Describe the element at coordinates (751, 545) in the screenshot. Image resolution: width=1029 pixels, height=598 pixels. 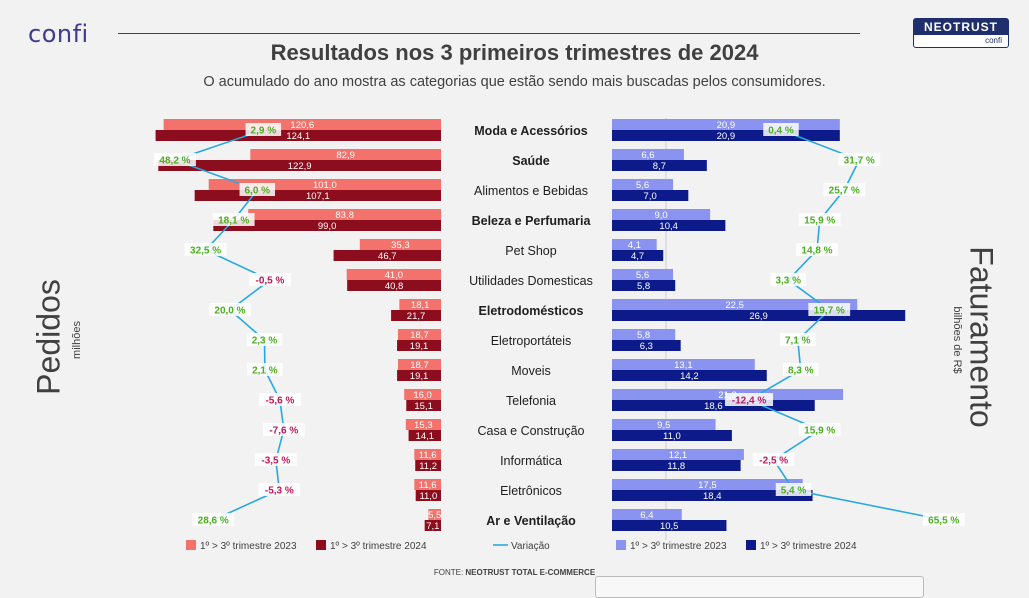
I see `legend-revenue-2024-swatch` at that location.